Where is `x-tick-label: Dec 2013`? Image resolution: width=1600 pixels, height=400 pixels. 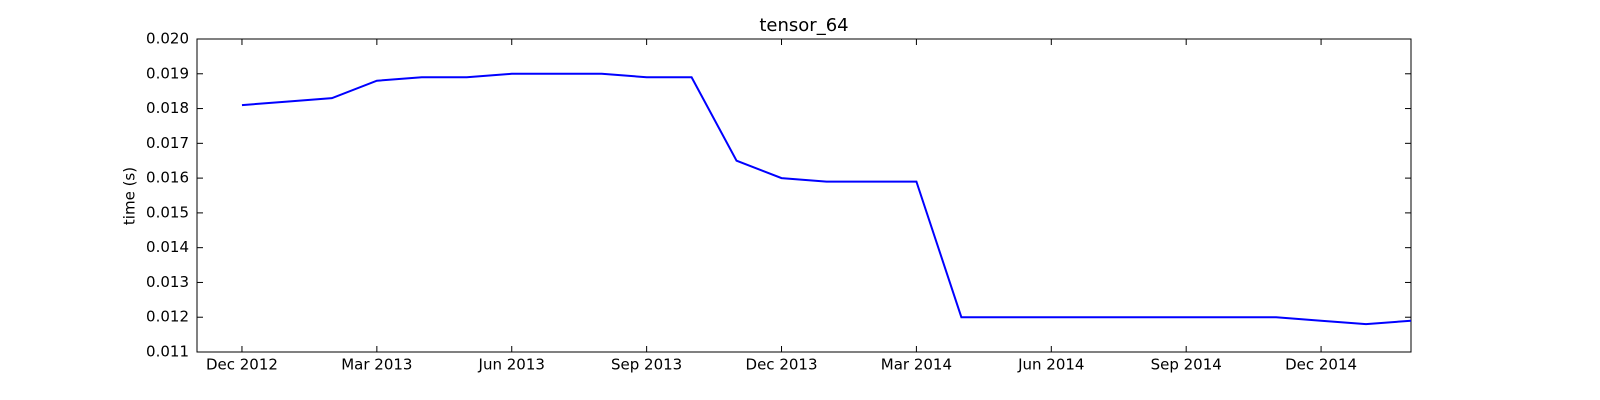 x-tick-label: Dec 2013 is located at coordinates (782, 365).